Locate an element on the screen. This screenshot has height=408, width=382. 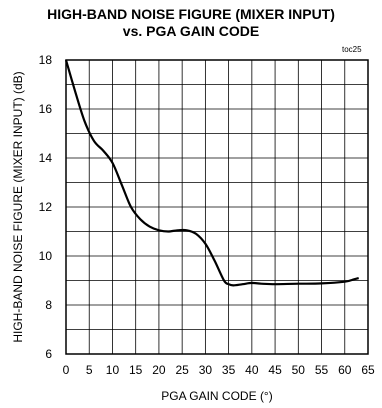
y-tick-label: 18 is located at coordinates (46, 60).